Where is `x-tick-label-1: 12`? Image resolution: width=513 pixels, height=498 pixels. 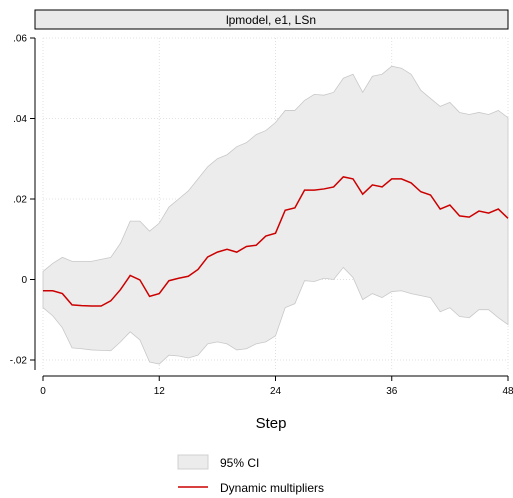
x-tick-label-1: 12 is located at coordinates (160, 391).